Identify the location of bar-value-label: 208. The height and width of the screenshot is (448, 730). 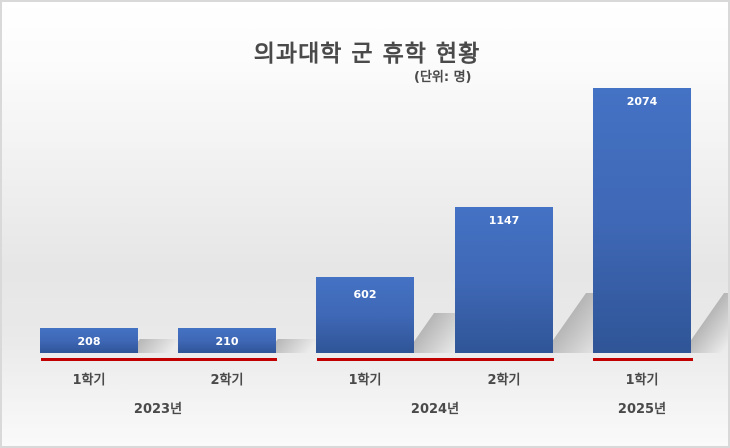
(89, 341).